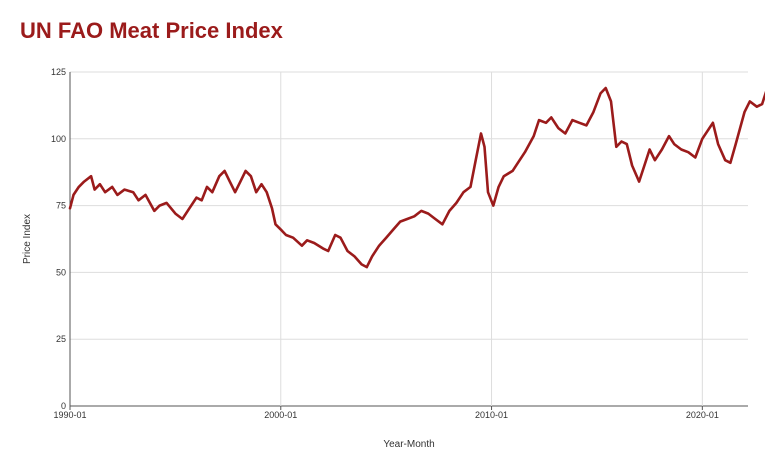 This screenshot has height=473, width=765. What do you see at coordinates (61, 272) in the screenshot?
I see `y-tick-label: 50` at bounding box center [61, 272].